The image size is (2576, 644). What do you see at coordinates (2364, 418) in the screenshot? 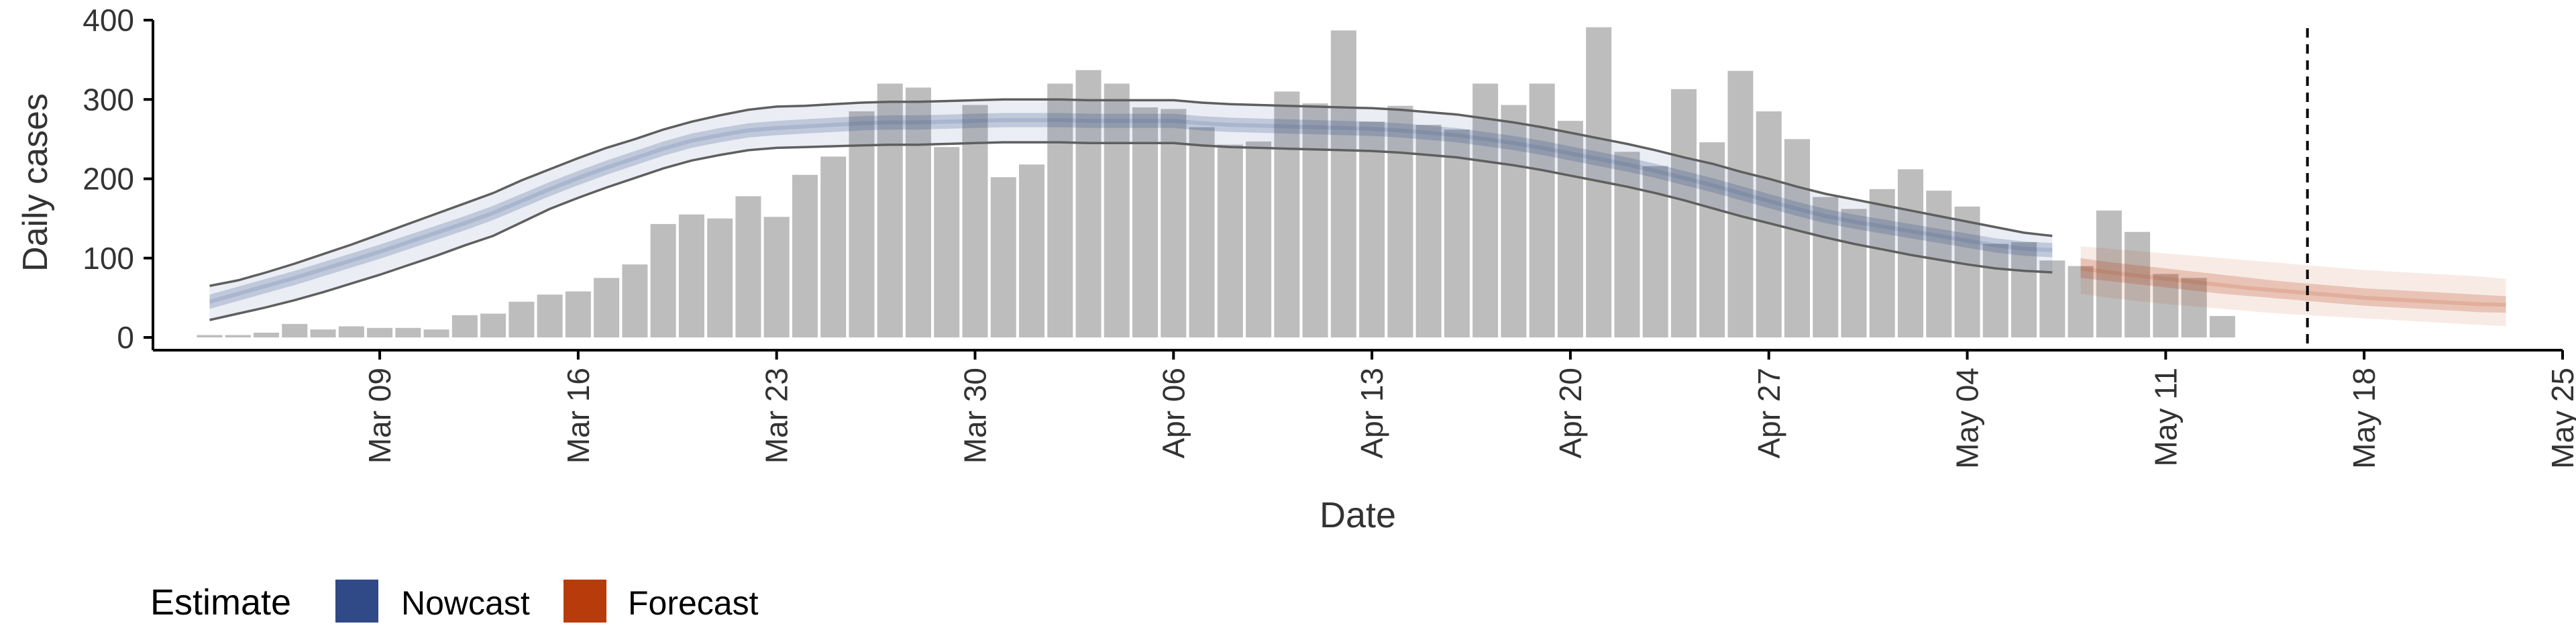
I see `x-tick-label: May 18` at bounding box center [2364, 418].